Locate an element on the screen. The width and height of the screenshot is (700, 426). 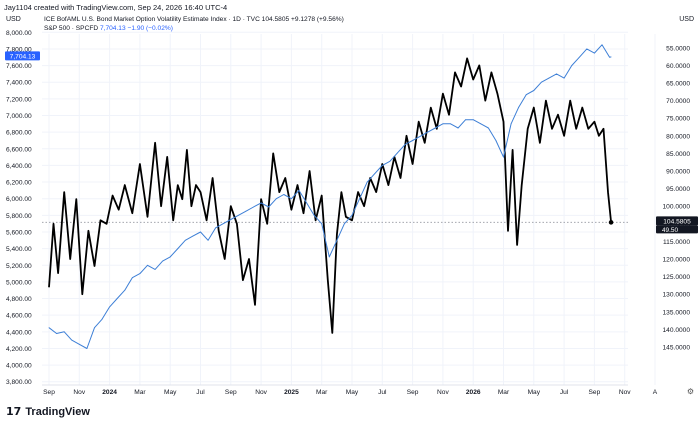
move-extra-label: 49.50 is located at coordinates (670, 230).